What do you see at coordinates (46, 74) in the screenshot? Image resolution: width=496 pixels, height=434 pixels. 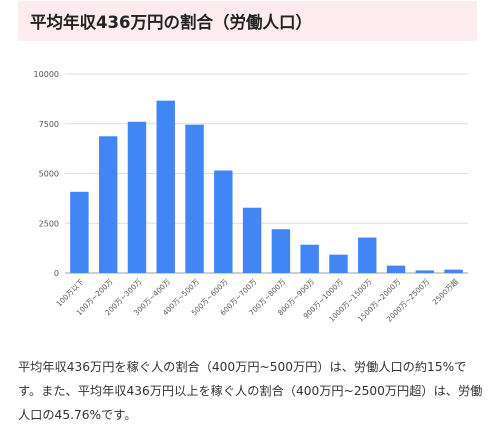 I see `y-tick-label: 10000` at bounding box center [46, 74].